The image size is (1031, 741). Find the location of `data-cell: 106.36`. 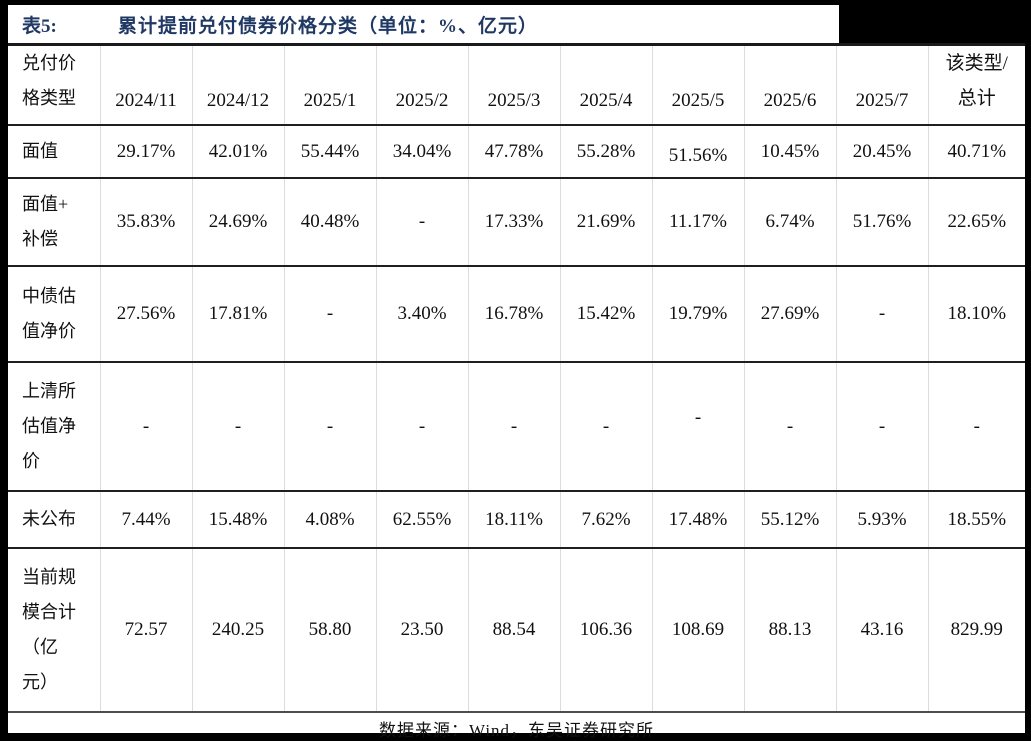

data-cell: 106.36 is located at coordinates (605, 629).